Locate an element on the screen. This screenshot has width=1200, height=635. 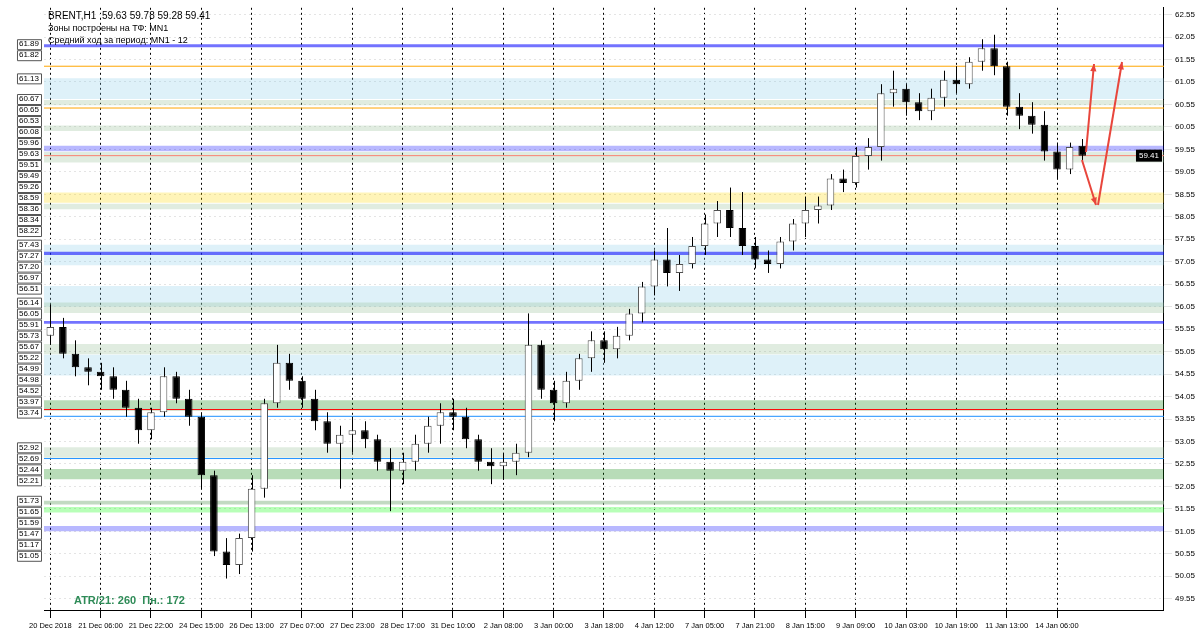
text: 51.05 is located at coordinates (29, 555).